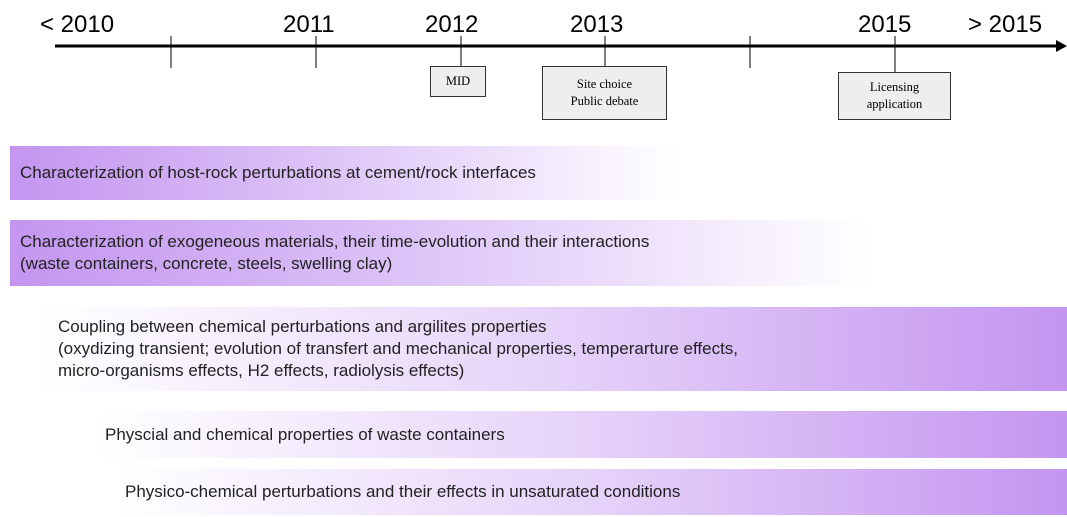 The image size is (1067, 517). I want to click on milestone: MID, so click(458, 81).